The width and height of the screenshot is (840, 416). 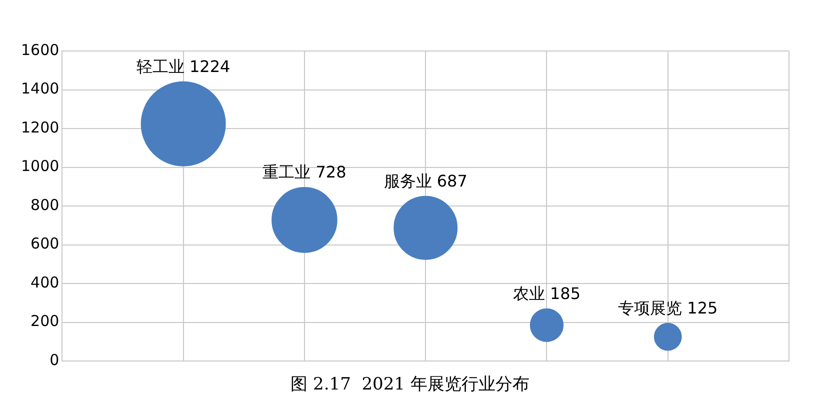 What do you see at coordinates (45, 321) in the screenshot?
I see `y-tick-label: 200` at bounding box center [45, 321].